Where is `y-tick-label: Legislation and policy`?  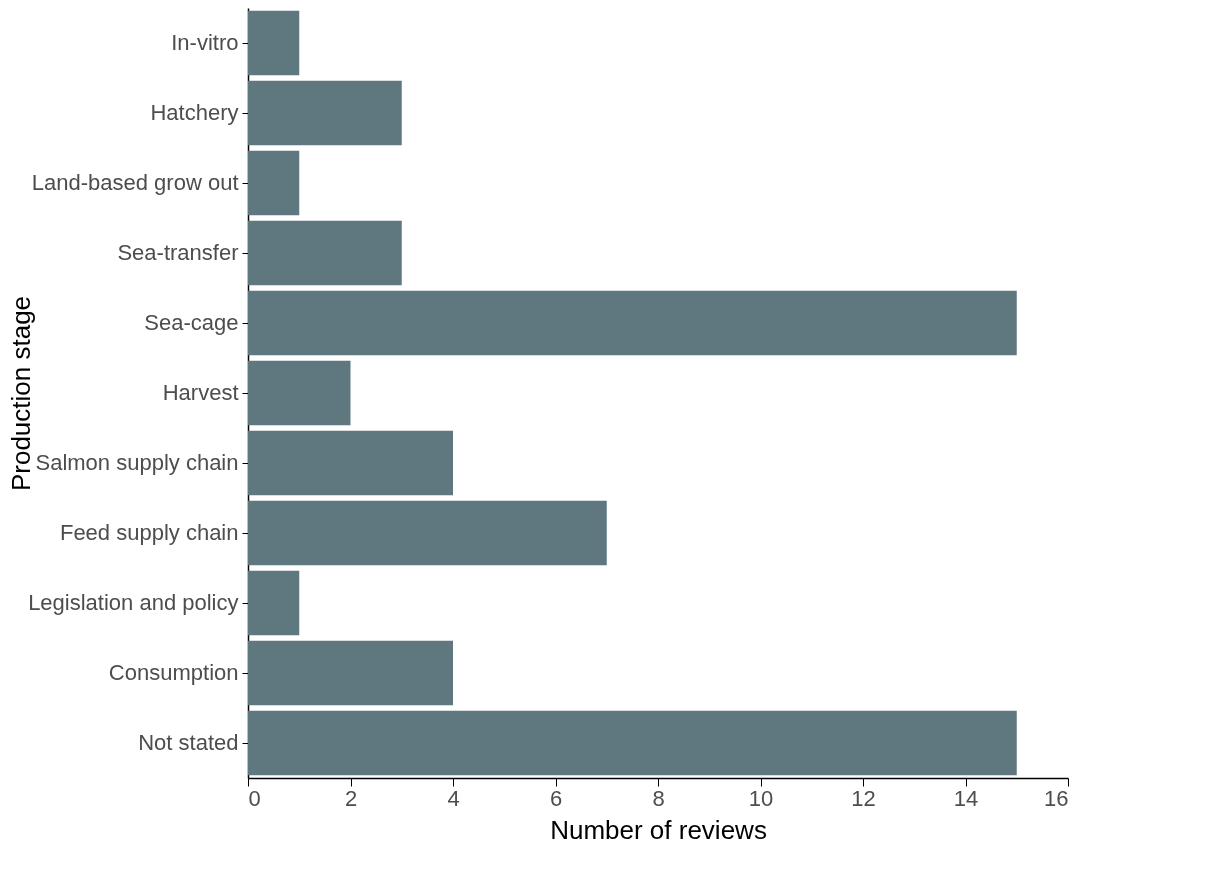 y-tick-label: Legislation and policy is located at coordinates (133, 602).